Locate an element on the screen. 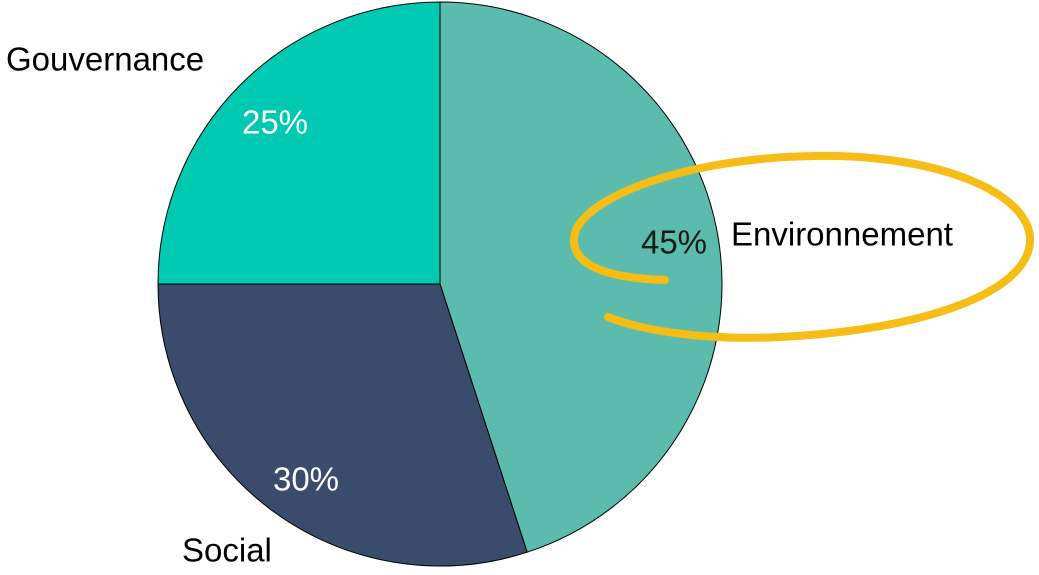 The width and height of the screenshot is (1039, 575). slice-value-label-social: 30% is located at coordinates (306, 479).